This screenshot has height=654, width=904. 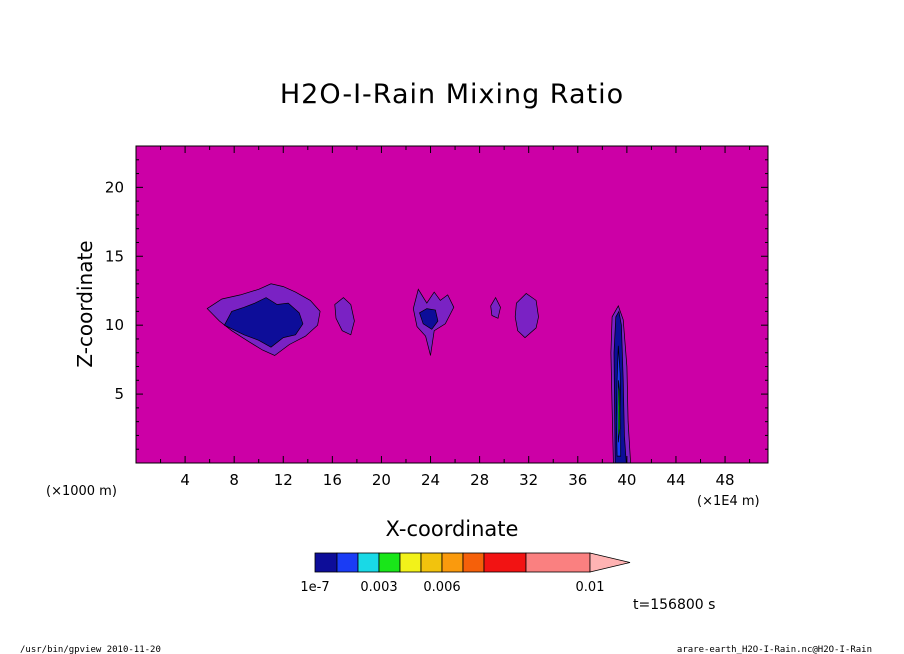 I want to click on x-tick-label-12: 12, so click(x=283, y=480).